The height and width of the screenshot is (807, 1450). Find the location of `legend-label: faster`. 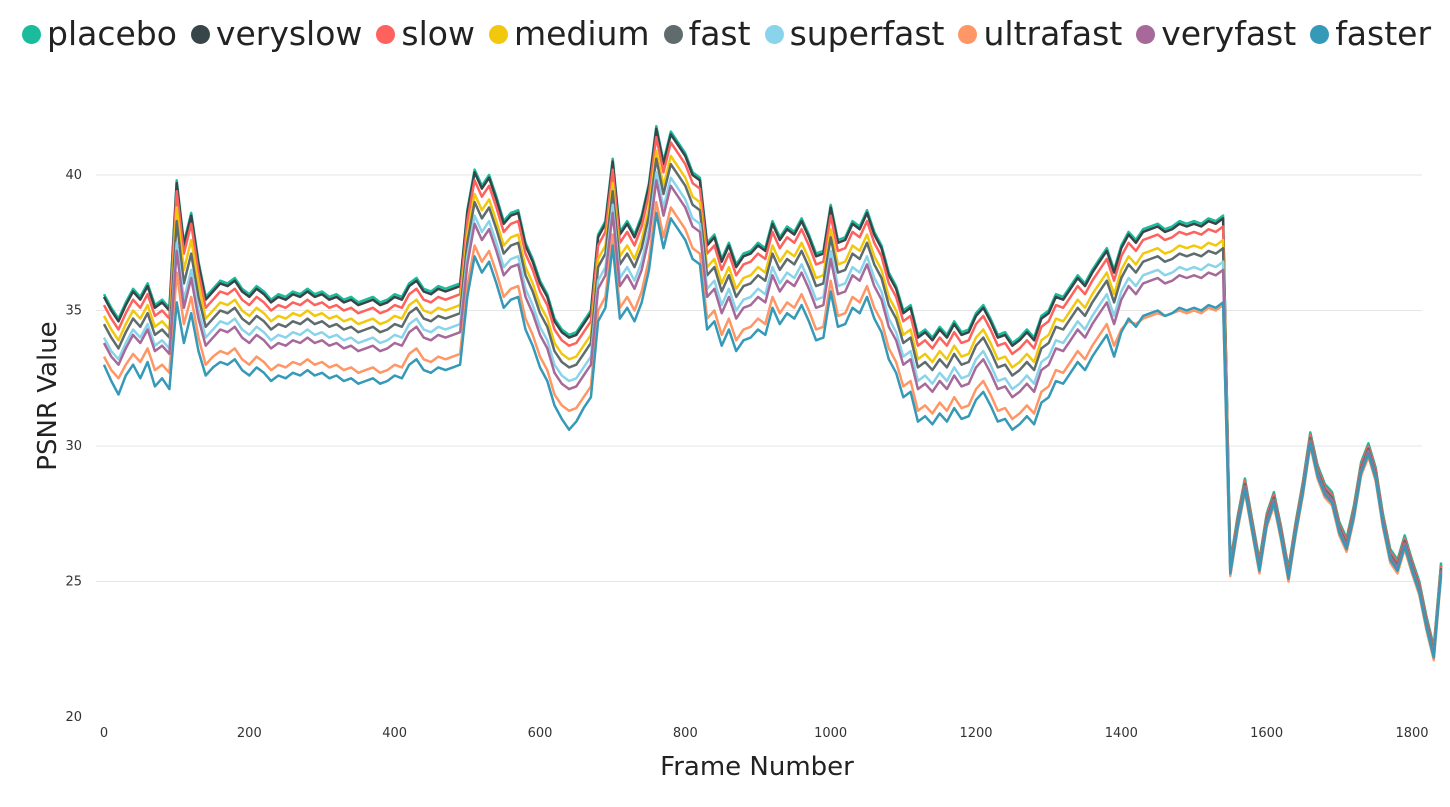

legend-label: faster is located at coordinates (1383, 33).